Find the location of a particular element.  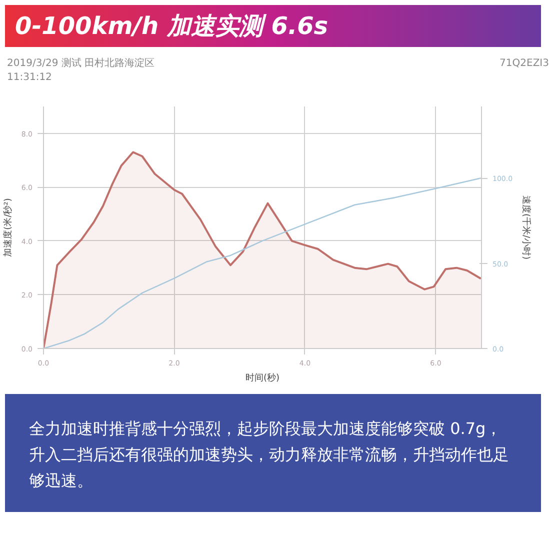

y-axis-title: 加速度(米/秒²) is located at coordinates (8, 227).